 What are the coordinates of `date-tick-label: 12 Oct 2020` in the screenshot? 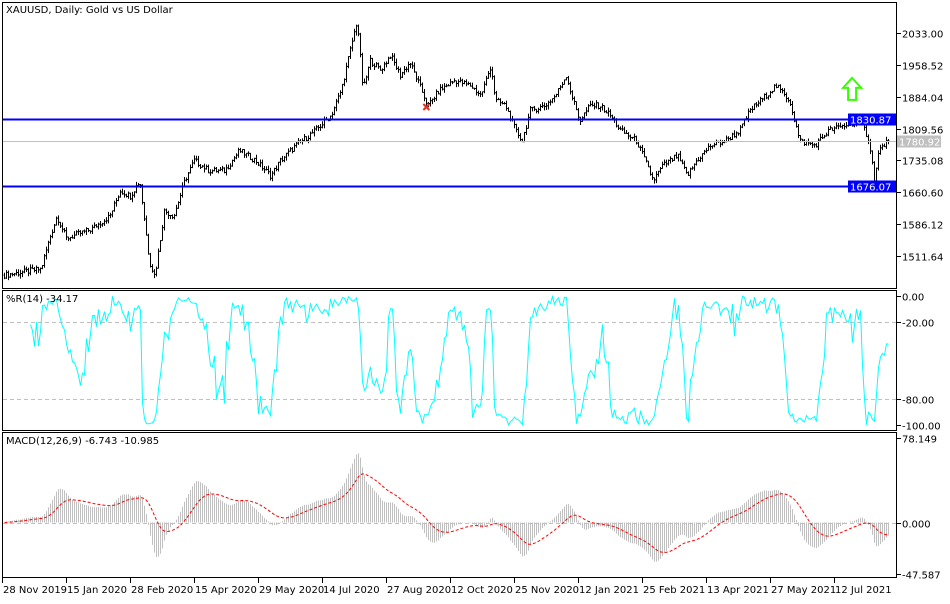 It's located at (482, 590).